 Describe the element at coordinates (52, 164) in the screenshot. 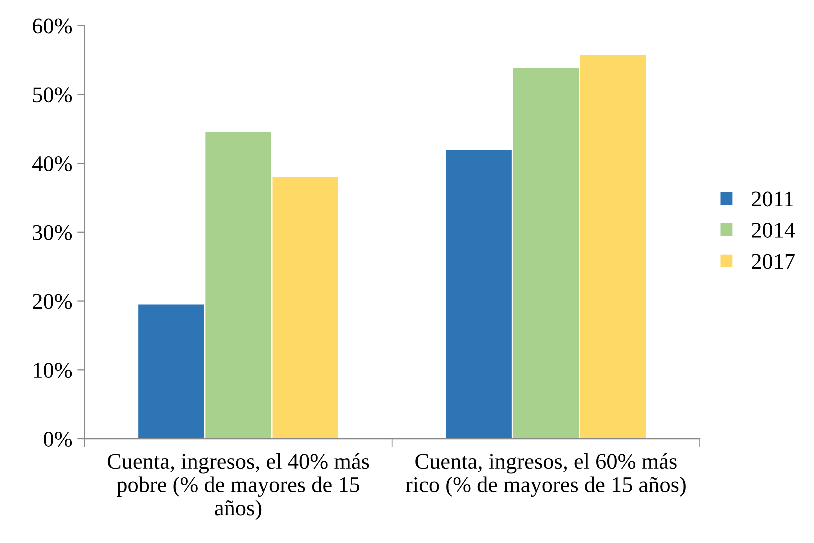

I see `y-tick-label: 40%` at that location.